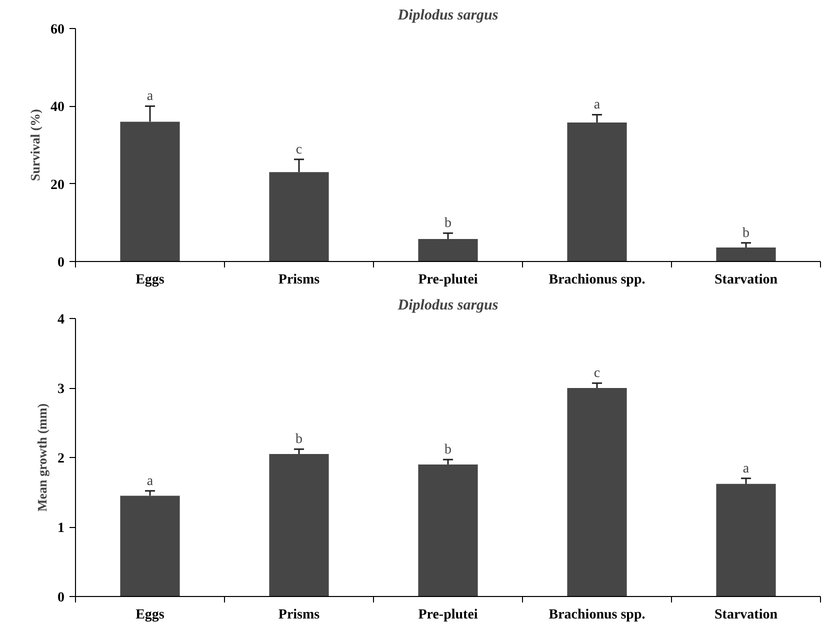  I want to click on y-tick-label: 2, so click(61, 459).